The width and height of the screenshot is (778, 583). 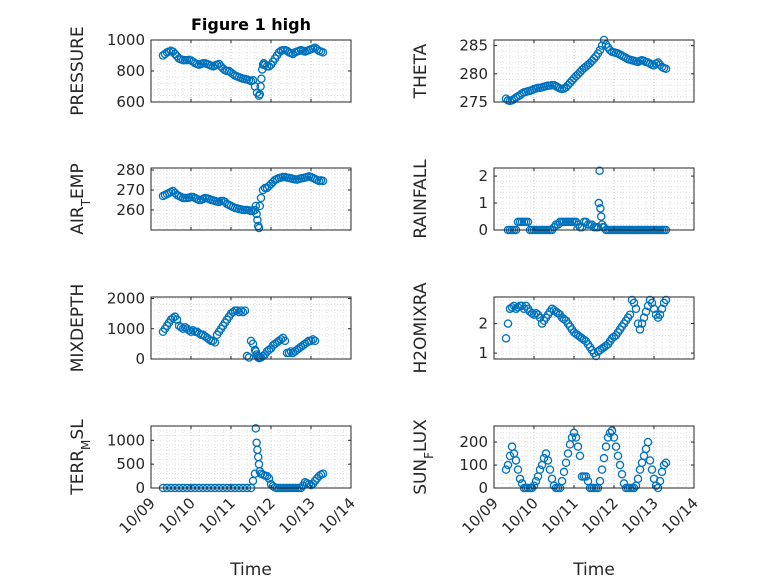 What do you see at coordinates (130, 210) in the screenshot?
I see `y-tick-label: 260` at bounding box center [130, 210].